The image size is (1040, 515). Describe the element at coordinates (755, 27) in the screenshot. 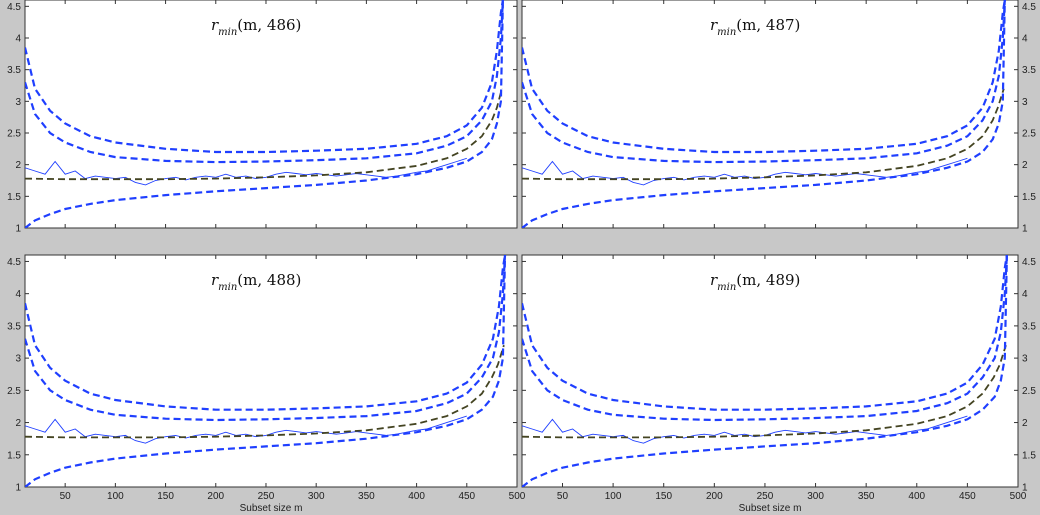

I see `panel-title: rmin(m, 487)` at that location.